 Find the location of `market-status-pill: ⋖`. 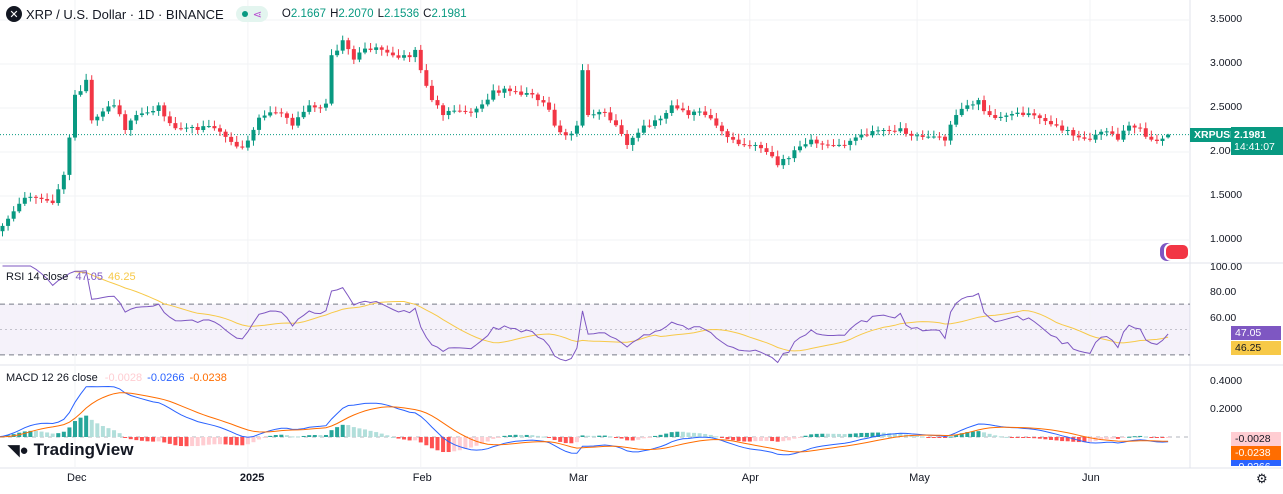

market-status-pill: ⋖ is located at coordinates (251, 14).